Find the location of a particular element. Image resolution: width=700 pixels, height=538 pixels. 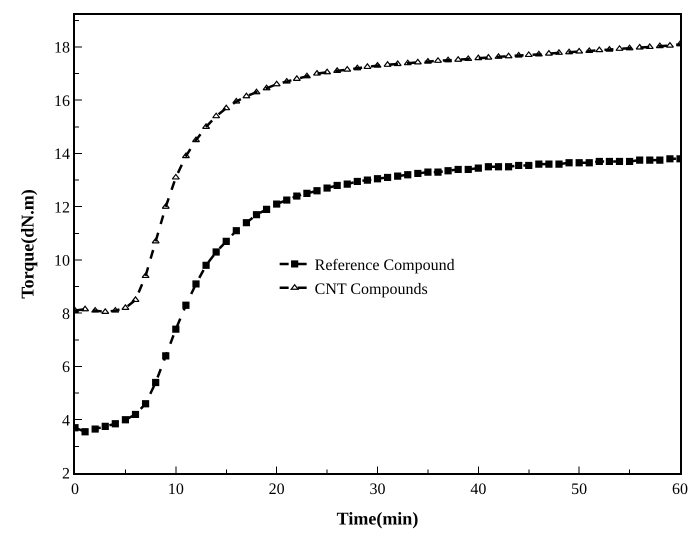

x-tick-label: 60 is located at coordinates (680, 489).